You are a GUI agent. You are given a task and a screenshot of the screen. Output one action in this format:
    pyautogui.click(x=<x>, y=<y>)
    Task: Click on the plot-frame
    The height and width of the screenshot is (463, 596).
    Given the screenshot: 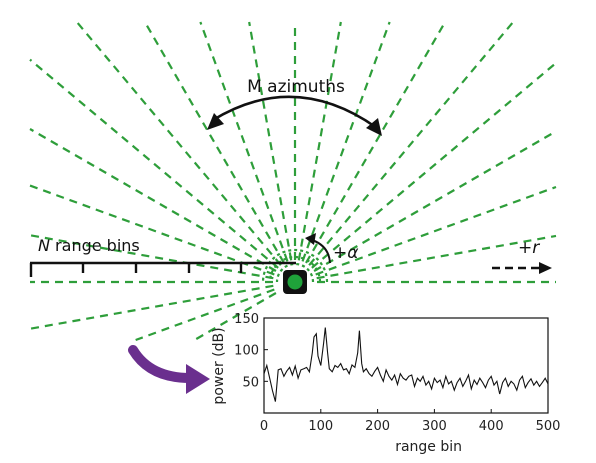 What is the action you would take?
    pyautogui.click(x=406, y=365)
    